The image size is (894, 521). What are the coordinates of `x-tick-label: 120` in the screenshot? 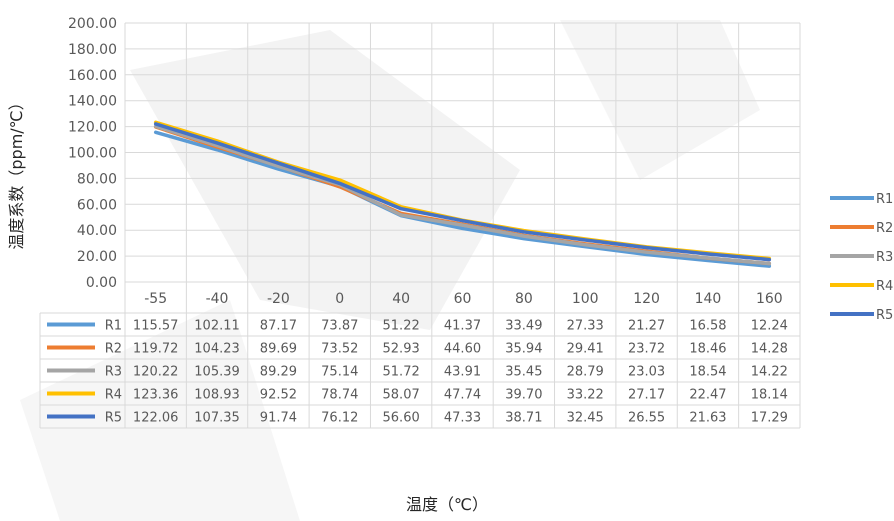 It's located at (646, 299).